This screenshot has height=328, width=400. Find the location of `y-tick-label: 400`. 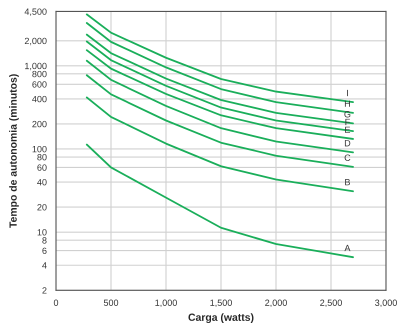

y-tick-label: 400 is located at coordinates (39, 99).